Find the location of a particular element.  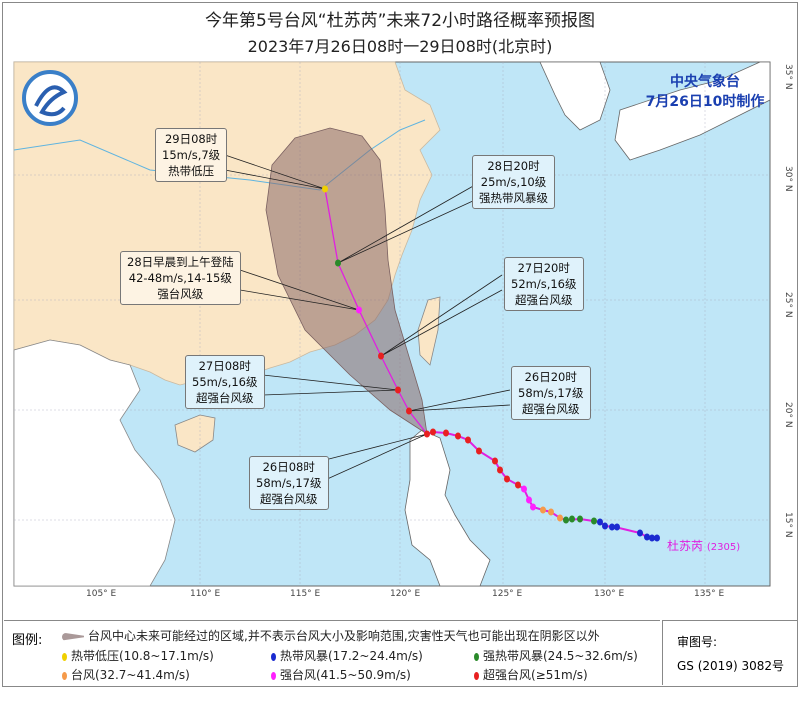

point-grade: 强台风级 is located at coordinates (180, 294).